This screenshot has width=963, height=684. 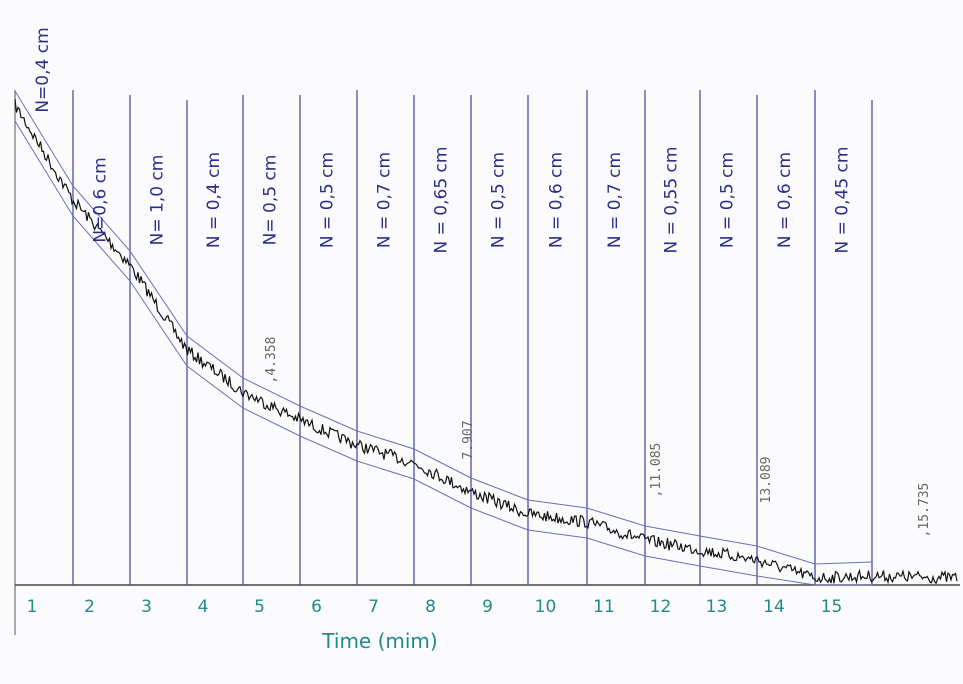 I want to click on x-tick-label: 4, so click(x=203, y=607).